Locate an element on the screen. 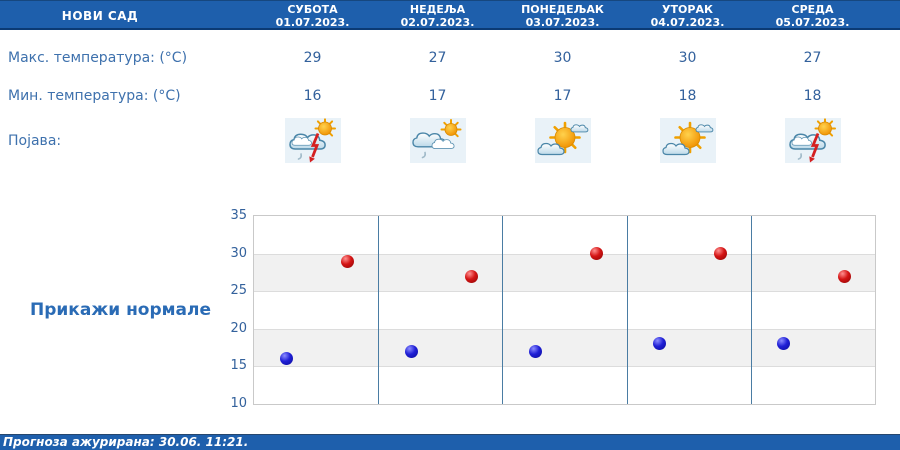  day-date: 02.07.2023. is located at coordinates (437, 22).